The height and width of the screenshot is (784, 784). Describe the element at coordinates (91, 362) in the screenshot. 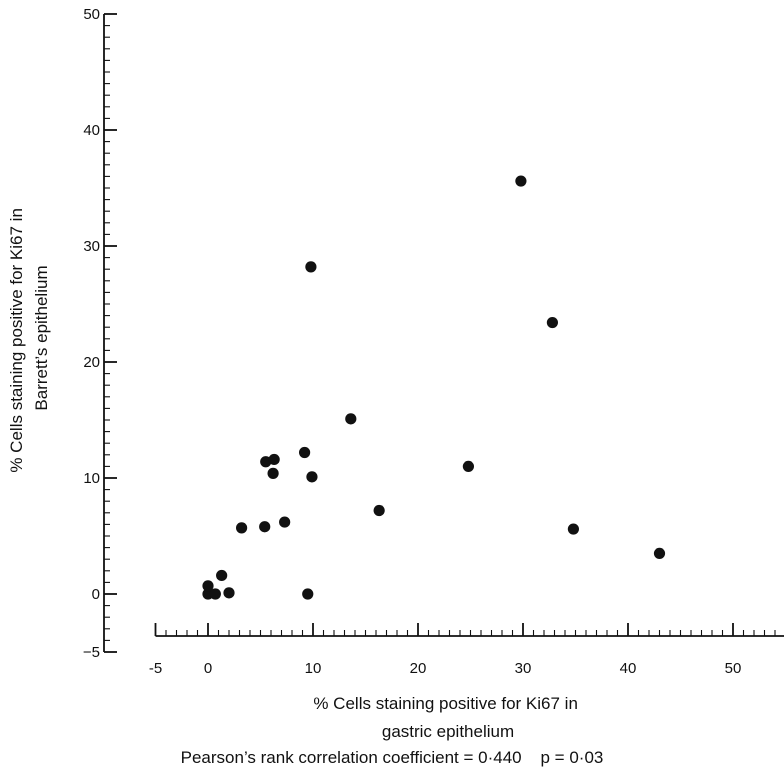

I see `y-tick-label: 20` at that location.